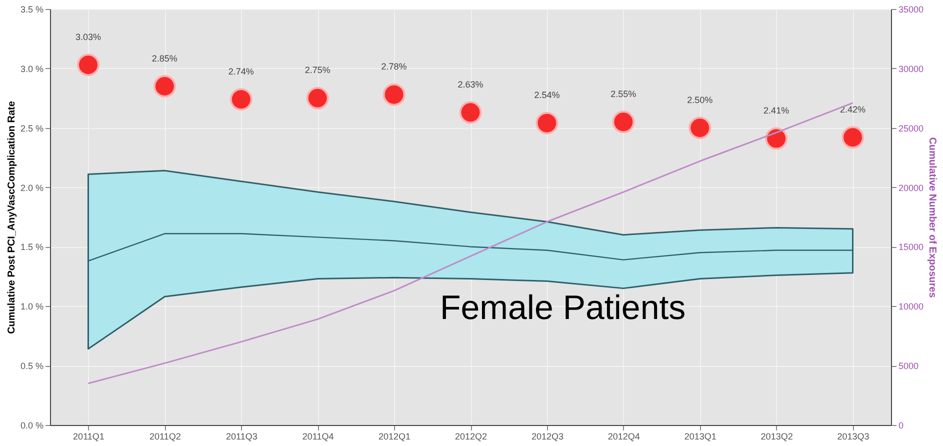 The image size is (943, 446). Describe the element at coordinates (911, 247) in the screenshot. I see `y2-tick-label: 15000` at that location.